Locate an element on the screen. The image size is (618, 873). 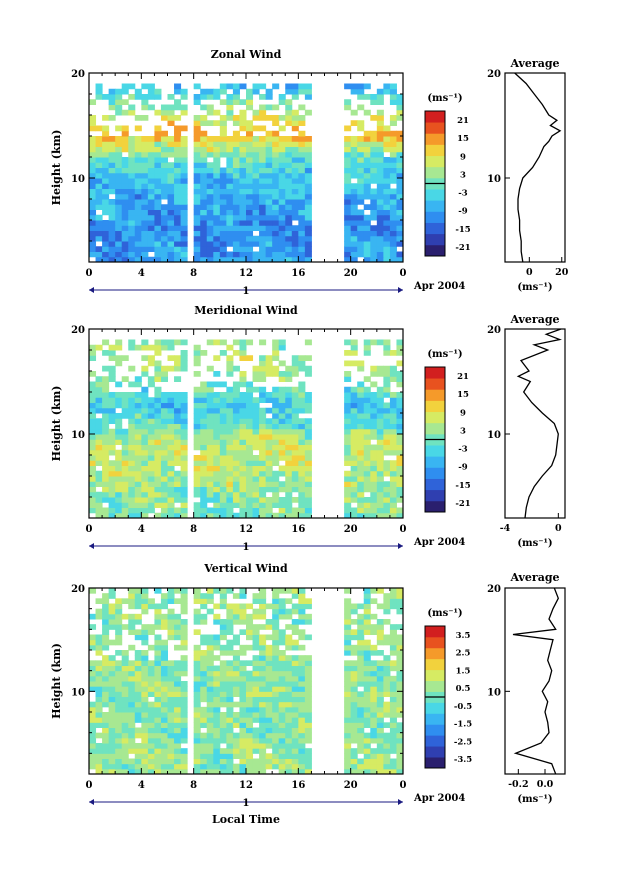
x-tick-label: 16 is located at coordinates (298, 273).